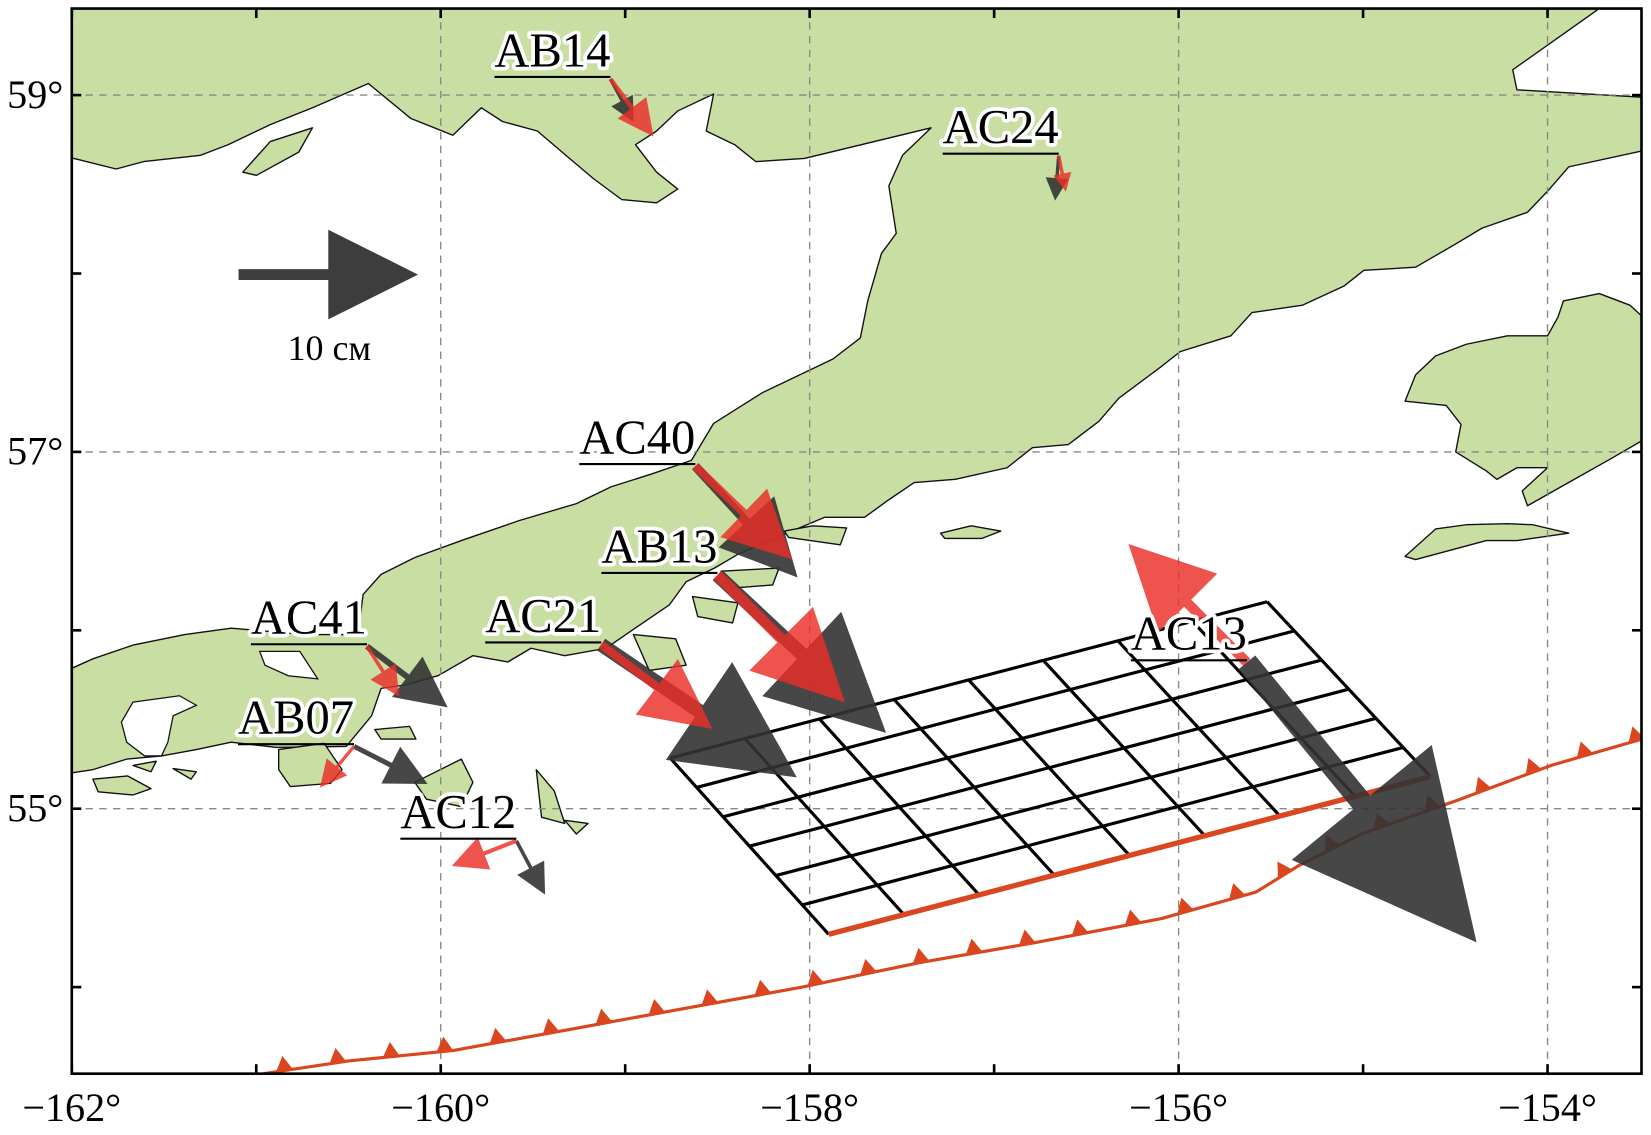 This screenshot has height=1135, width=1651. I want to click on gray-vector-ac13, so click(1357, 799).